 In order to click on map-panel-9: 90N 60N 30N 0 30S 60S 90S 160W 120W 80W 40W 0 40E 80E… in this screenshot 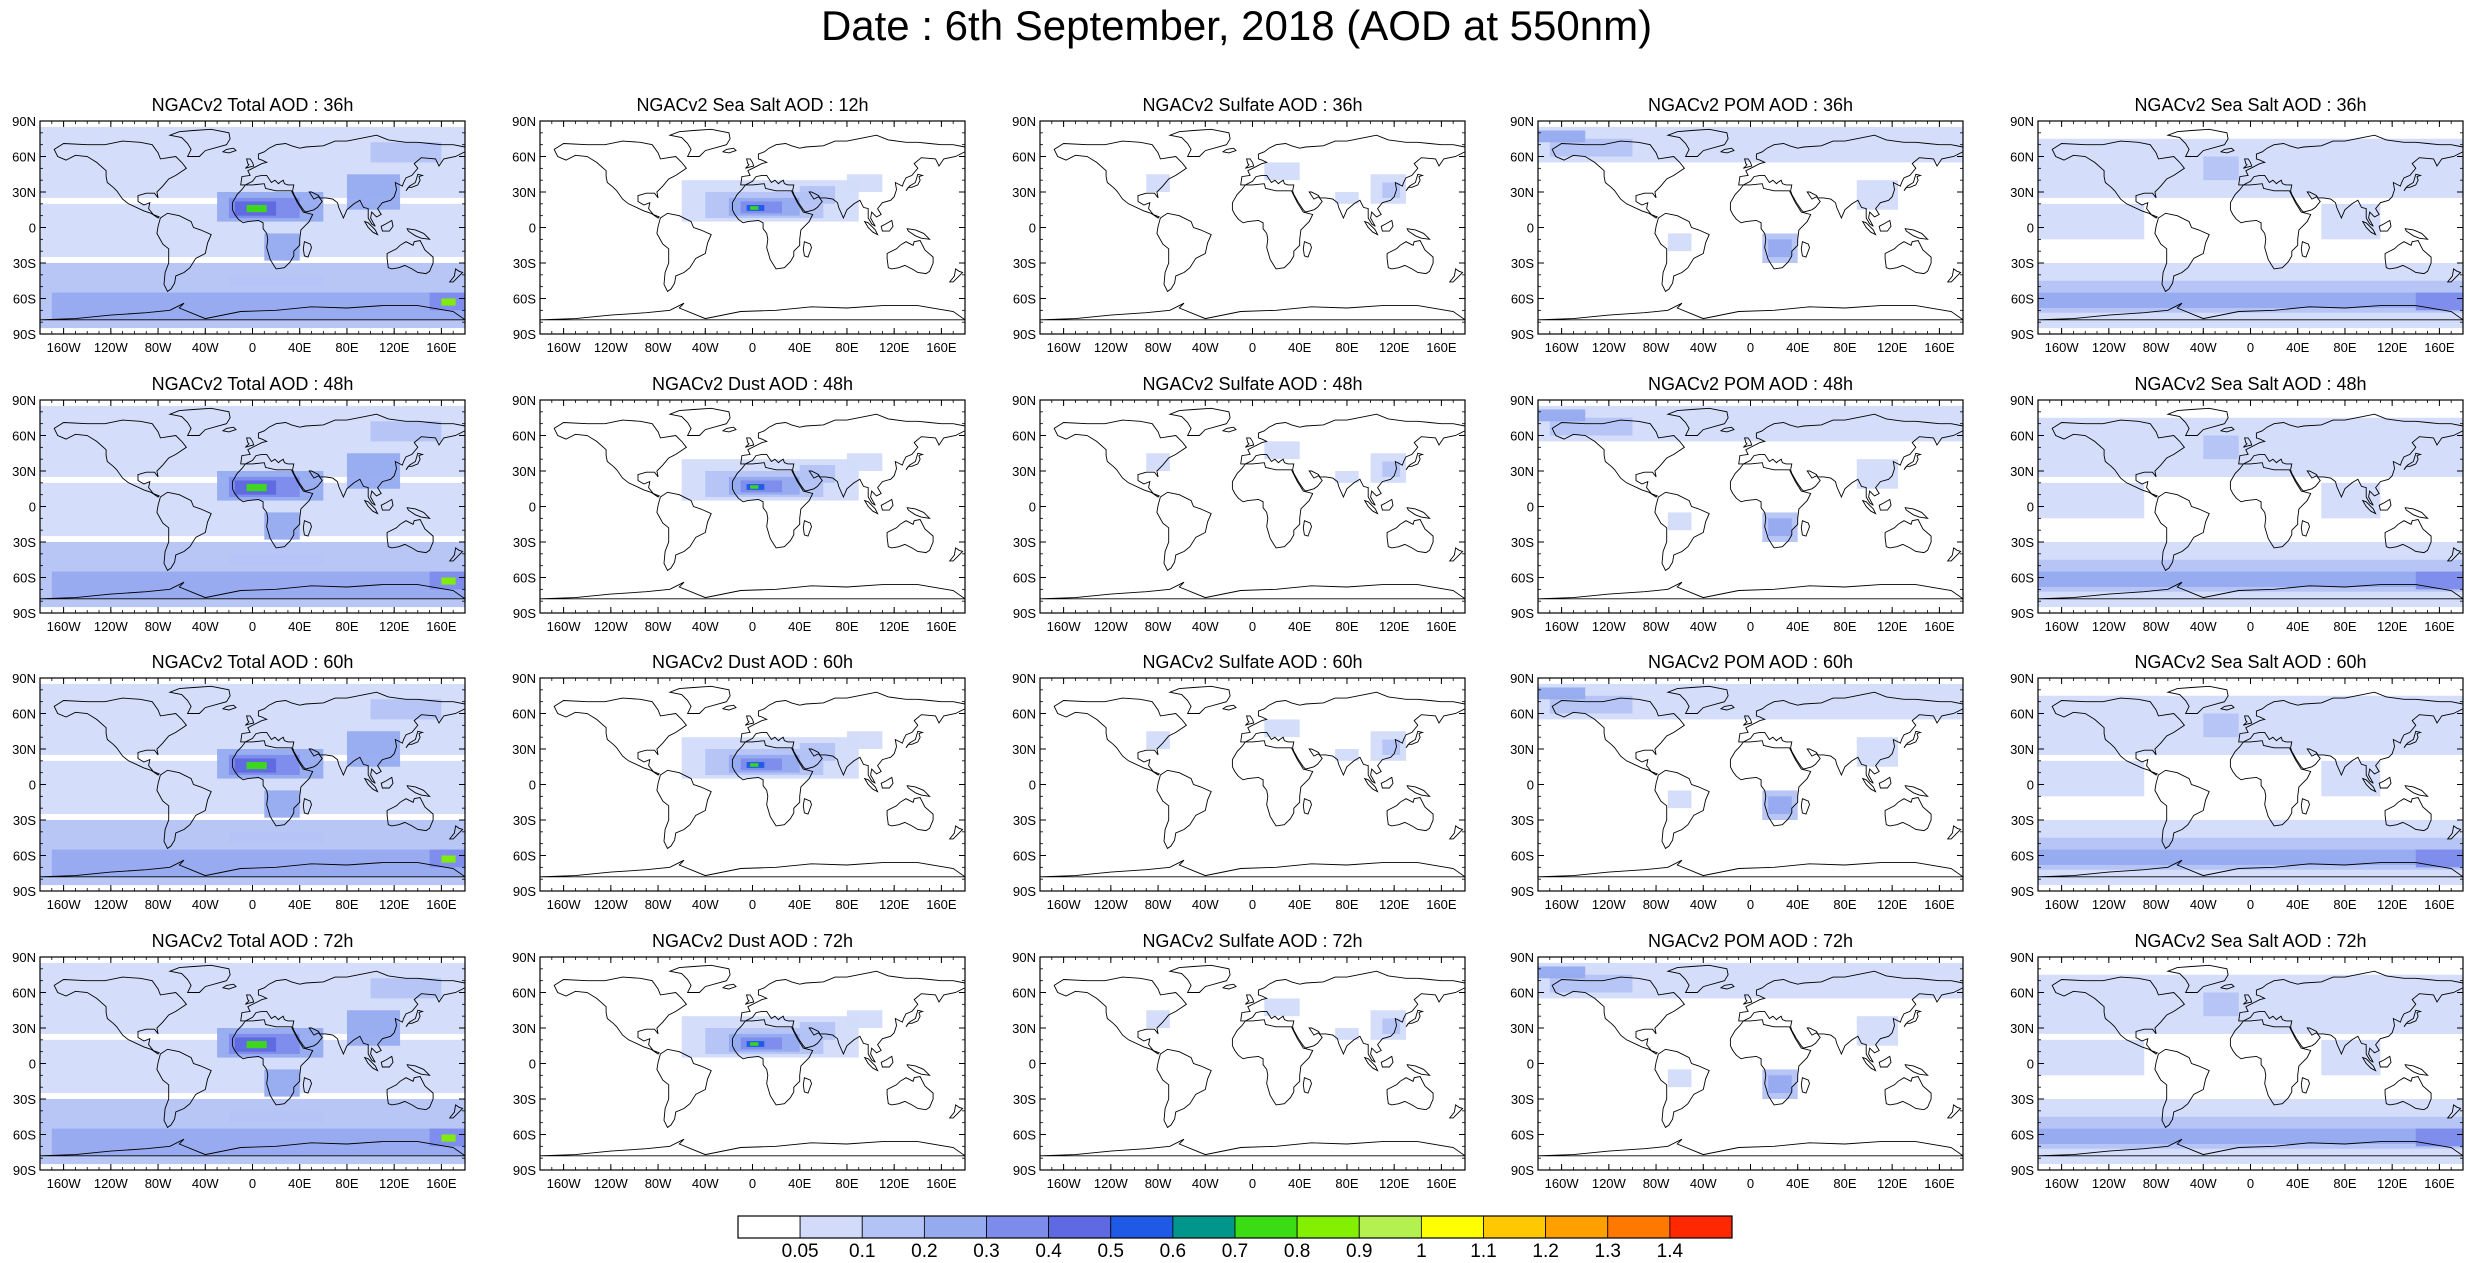, I will do `click(1737, 513)`.